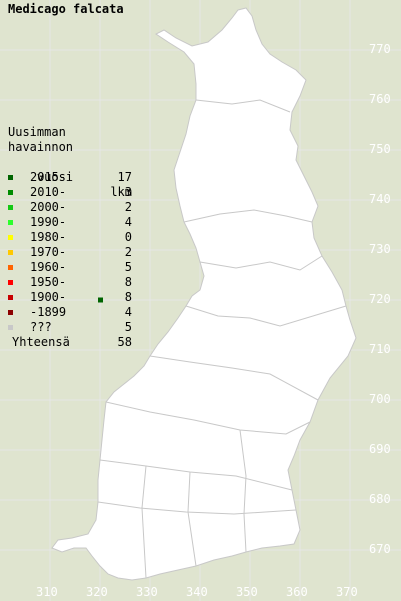 The height and width of the screenshot is (601, 401). What do you see at coordinates (380, 299) in the screenshot?
I see `northing-tick-label: 720` at bounding box center [380, 299].